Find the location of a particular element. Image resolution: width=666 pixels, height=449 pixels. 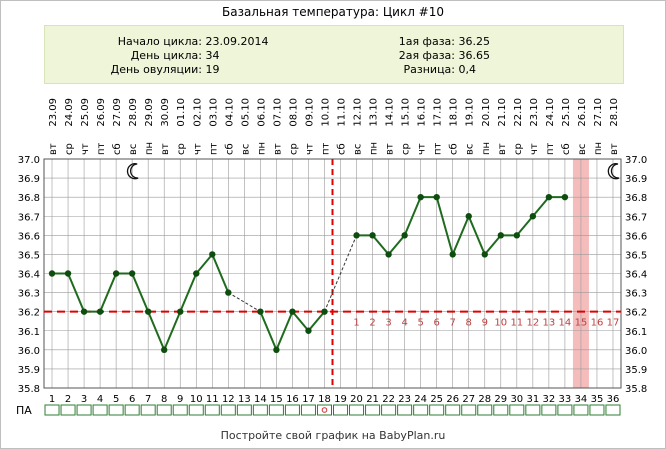

day-number-label: 2 is located at coordinates (68, 399).